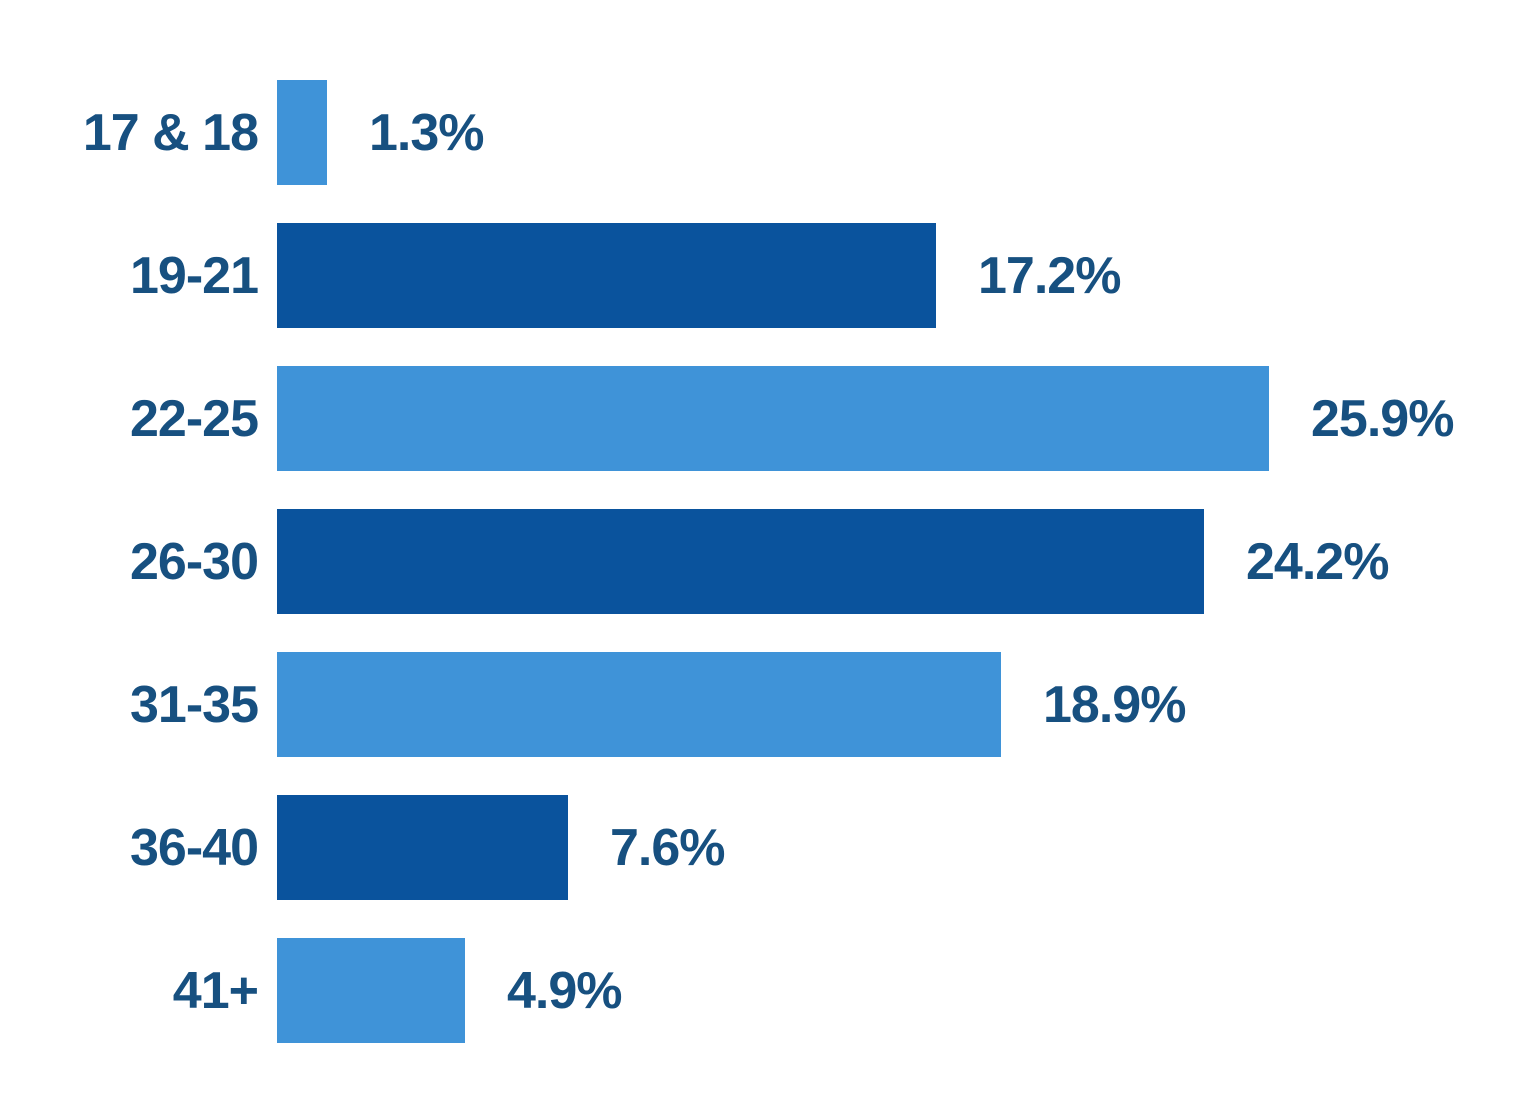 This screenshot has height=1120, width=1520. Describe the element at coordinates (170, 132) in the screenshot. I see `category-label: 17 & 18` at that location.